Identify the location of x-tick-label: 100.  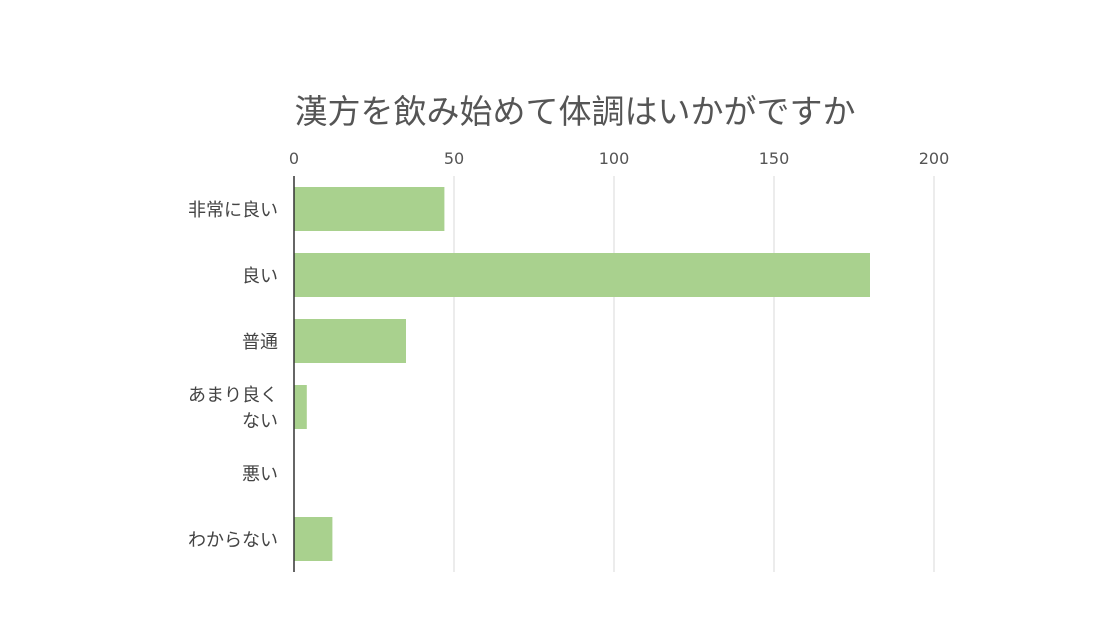
(614, 158).